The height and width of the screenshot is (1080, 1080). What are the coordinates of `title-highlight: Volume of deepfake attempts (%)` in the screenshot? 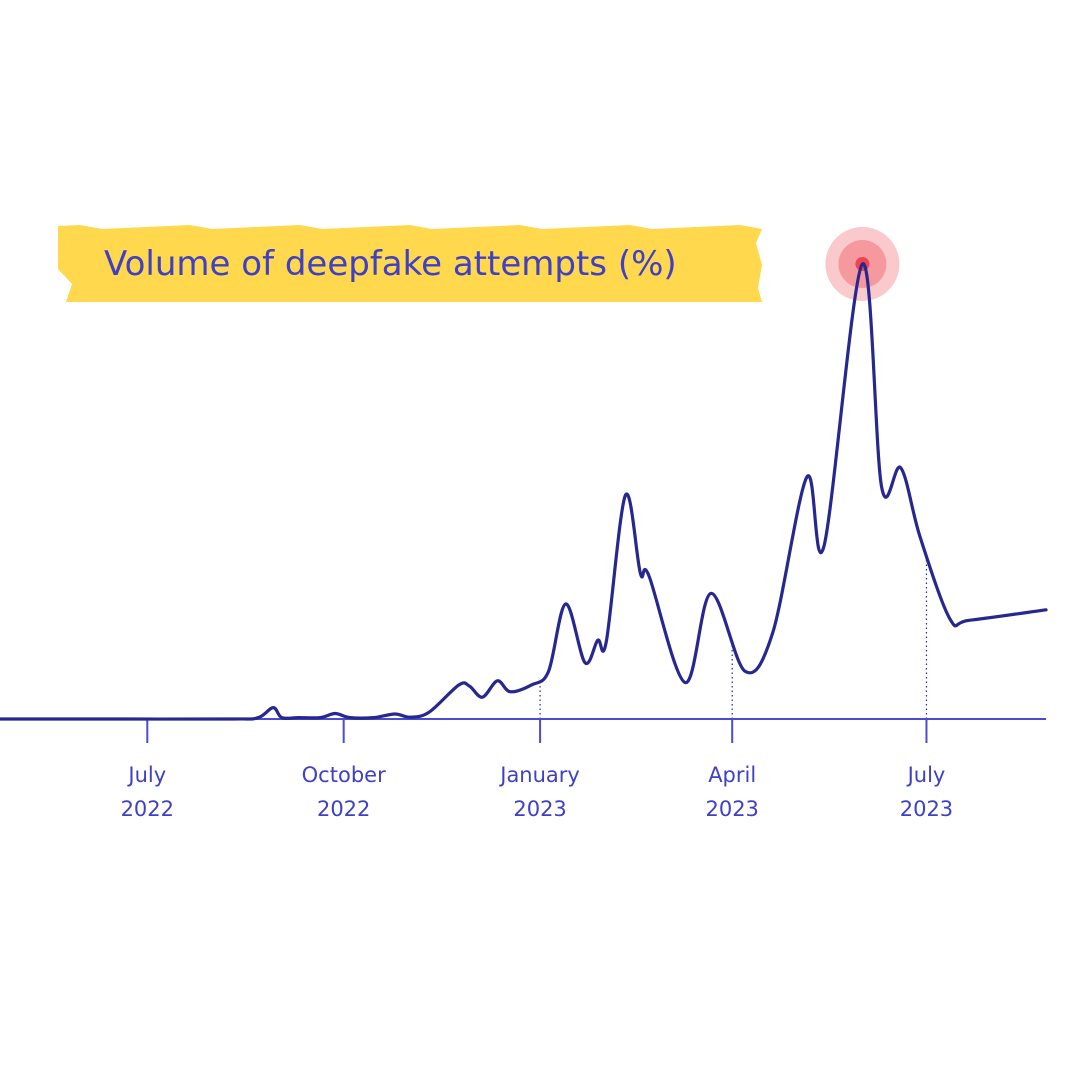 It's located at (410, 263).